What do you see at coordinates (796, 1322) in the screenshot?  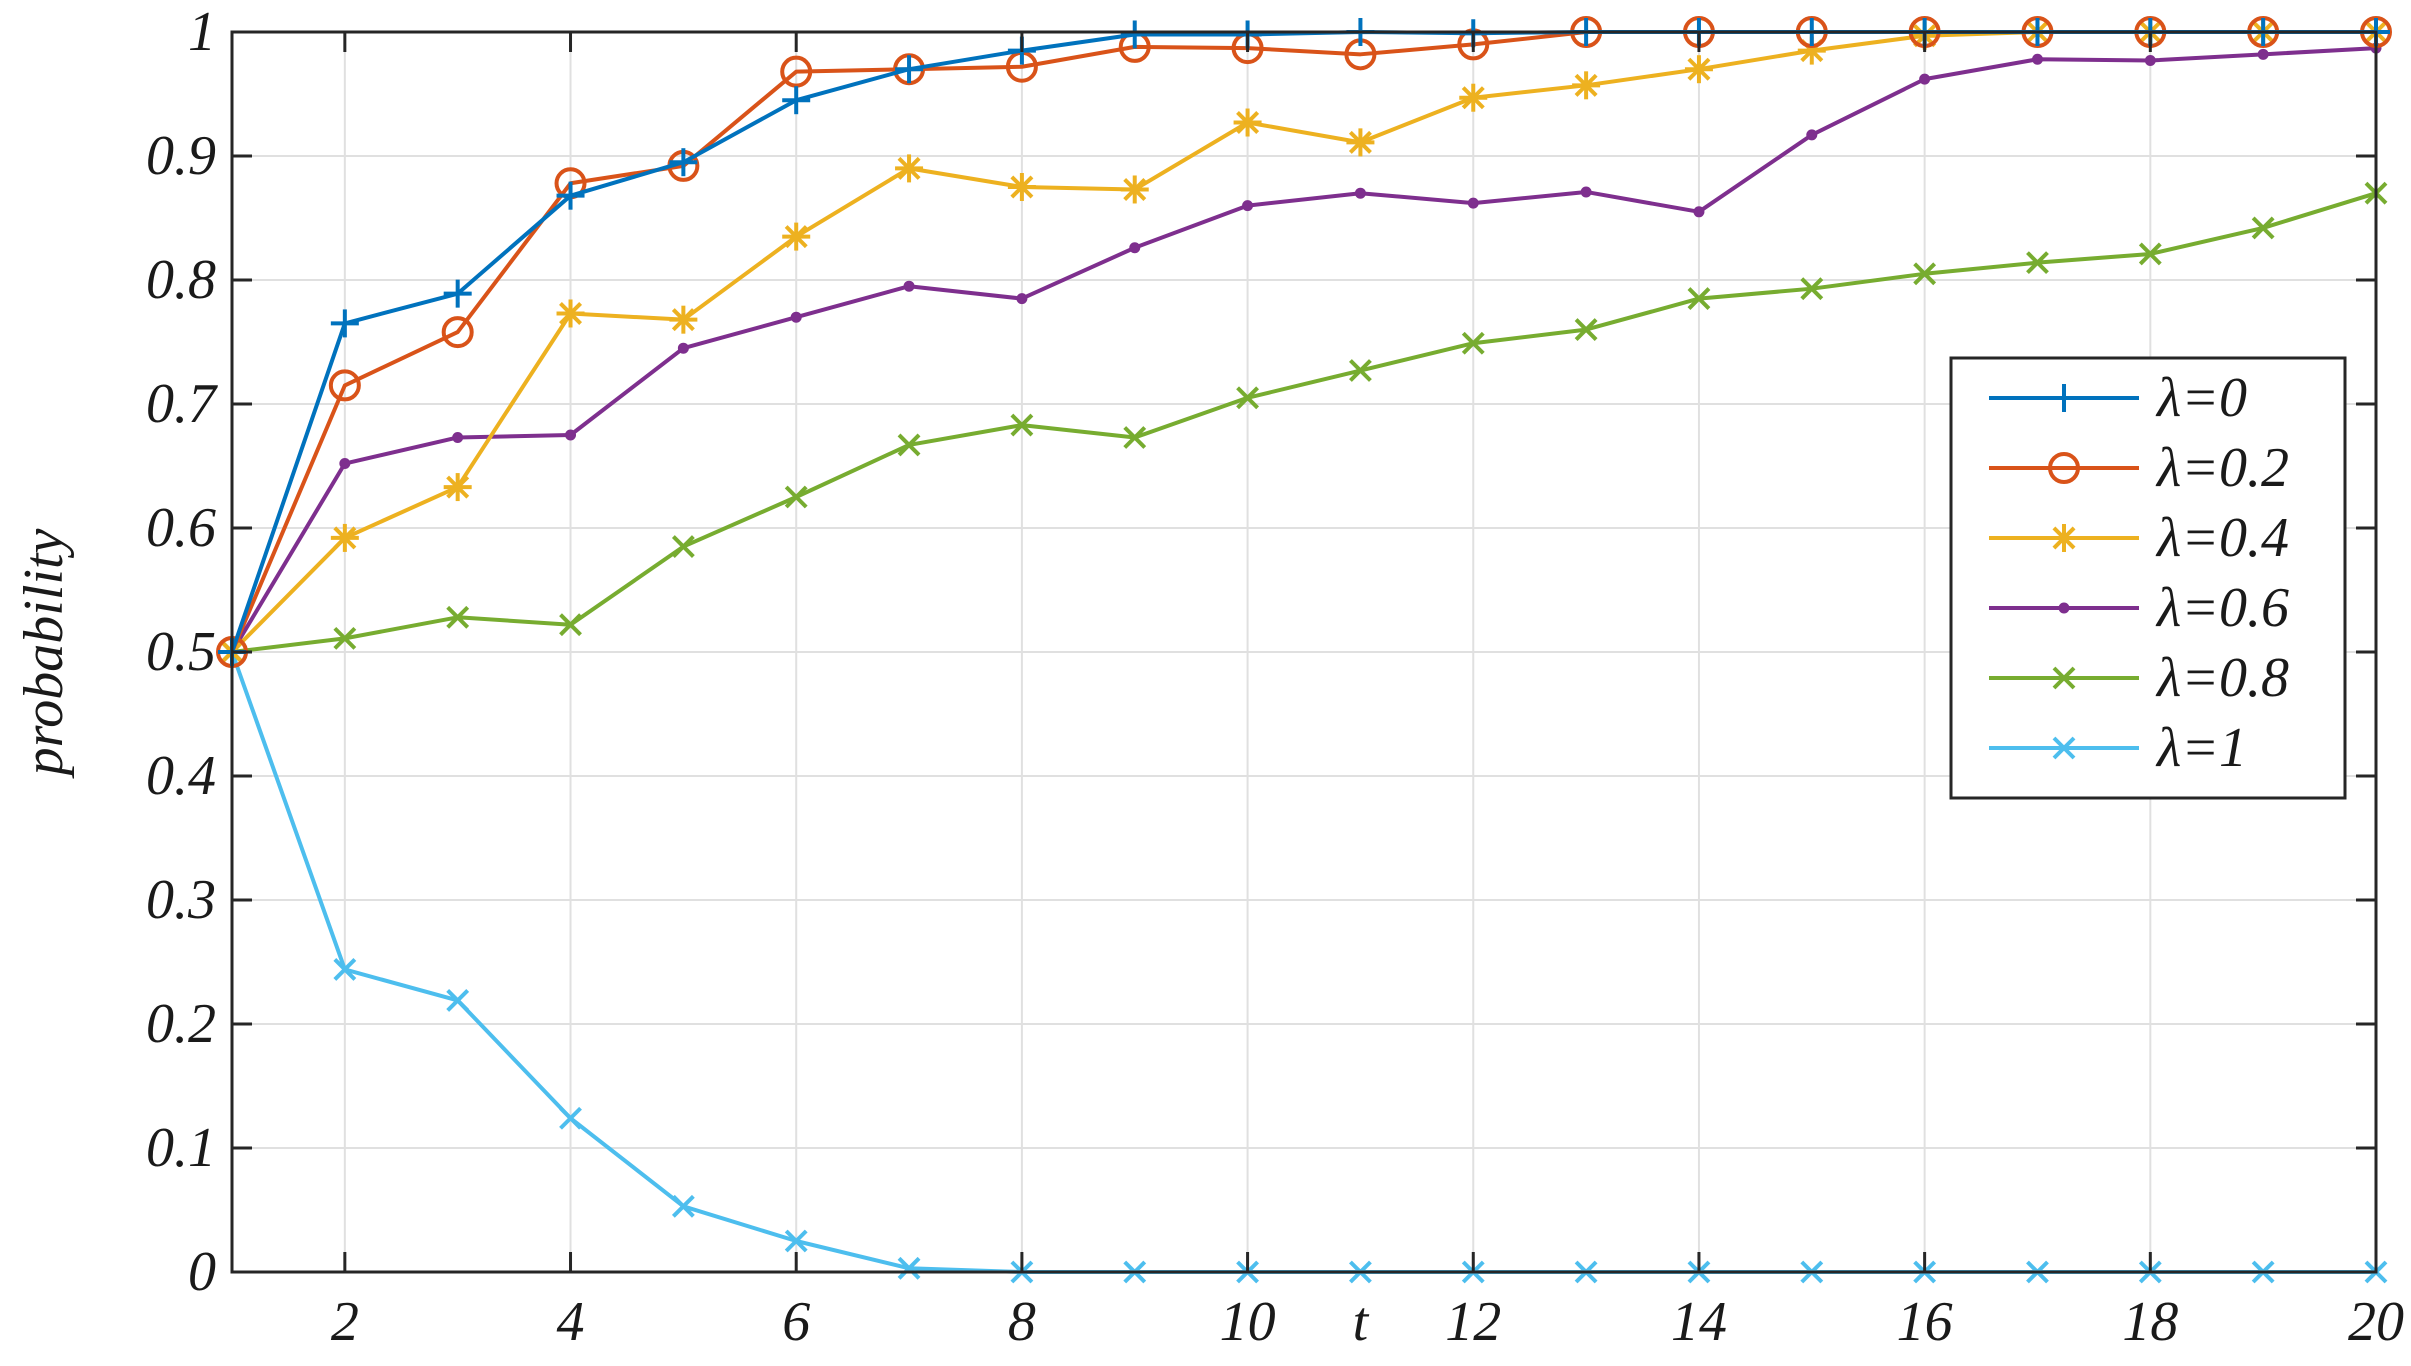 I see `x-tick-label: 6` at bounding box center [796, 1322].